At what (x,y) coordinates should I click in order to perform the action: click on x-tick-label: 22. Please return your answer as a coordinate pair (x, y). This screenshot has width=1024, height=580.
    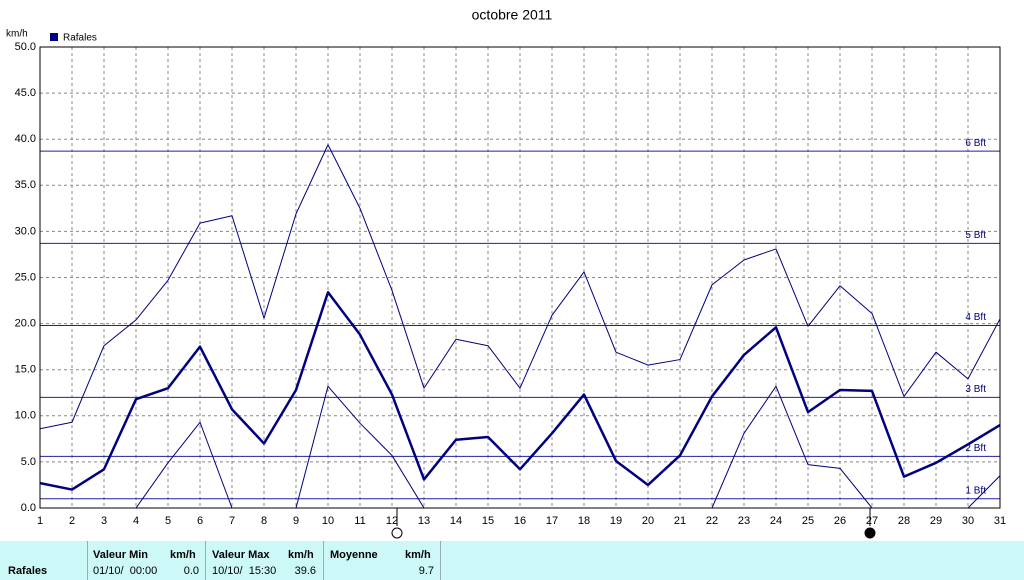
    Looking at the image, I should click on (712, 521).